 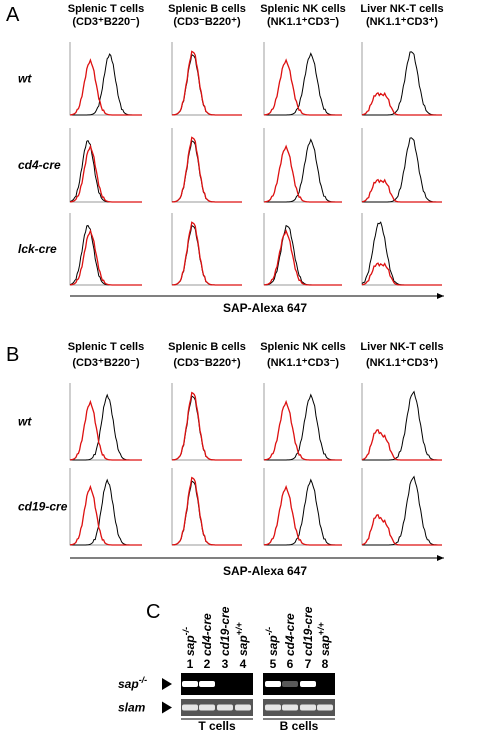 What do you see at coordinates (25, 79) in the screenshot?
I see `row-label: wt` at bounding box center [25, 79].